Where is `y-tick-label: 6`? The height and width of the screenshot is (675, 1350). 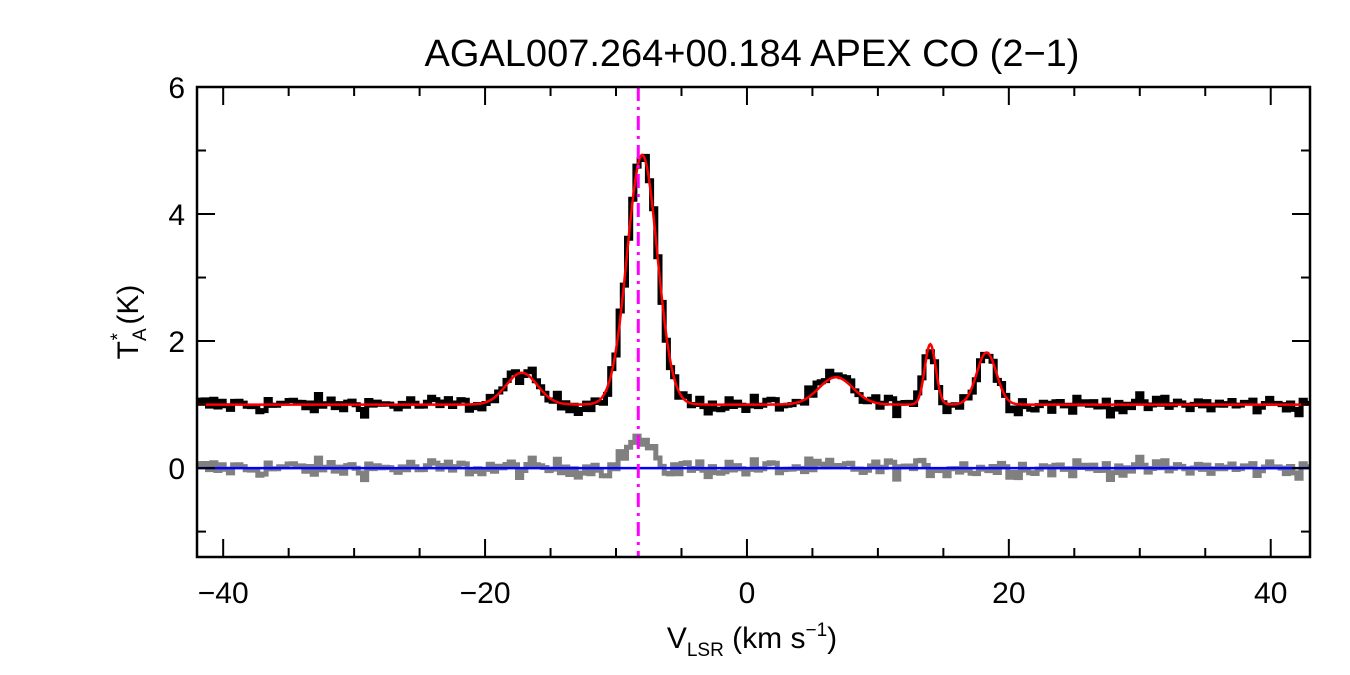 y-tick-label: 6 is located at coordinates (176, 88).